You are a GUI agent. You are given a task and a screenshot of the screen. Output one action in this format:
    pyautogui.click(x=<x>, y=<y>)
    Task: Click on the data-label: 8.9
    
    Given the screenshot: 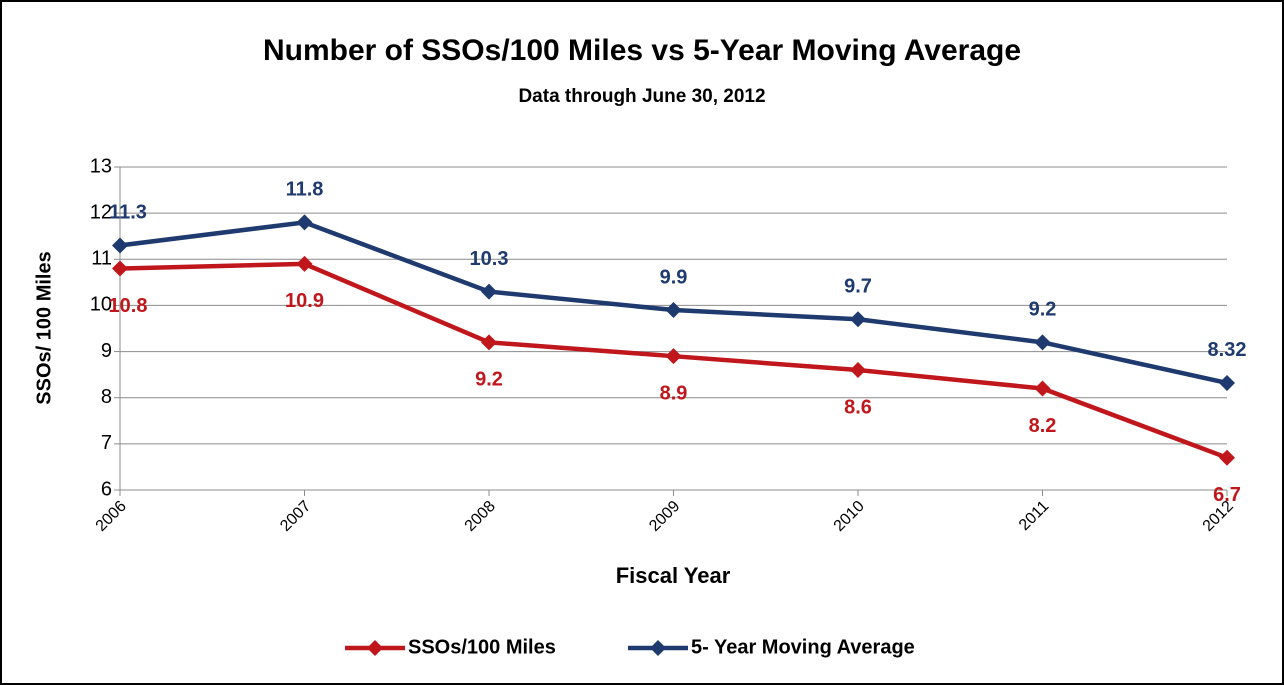 What is the action you would take?
    pyautogui.click(x=674, y=393)
    